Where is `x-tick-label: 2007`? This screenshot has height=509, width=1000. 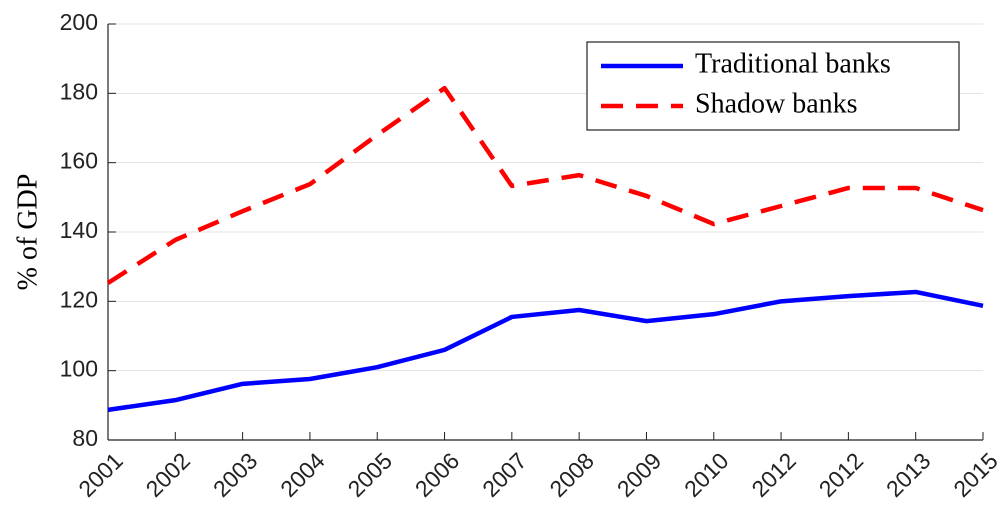 x-tick-label: 2007 is located at coordinates (504, 474).